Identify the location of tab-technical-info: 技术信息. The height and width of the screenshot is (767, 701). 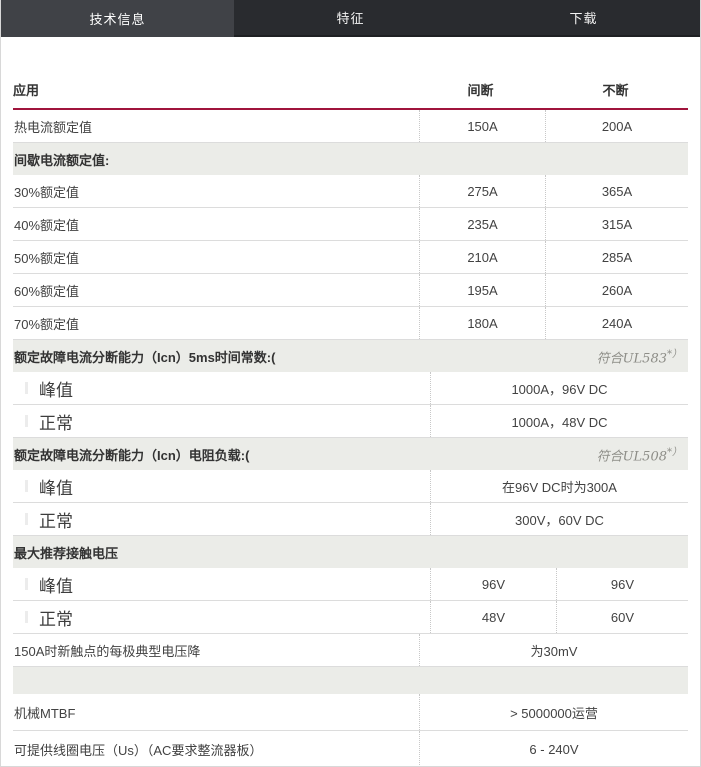
(117, 18).